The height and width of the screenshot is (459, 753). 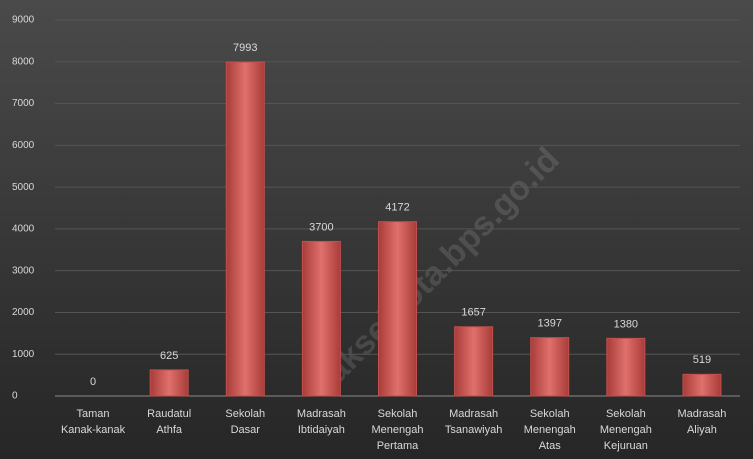 I want to click on y-tick-label: 8000, so click(x=23, y=61).